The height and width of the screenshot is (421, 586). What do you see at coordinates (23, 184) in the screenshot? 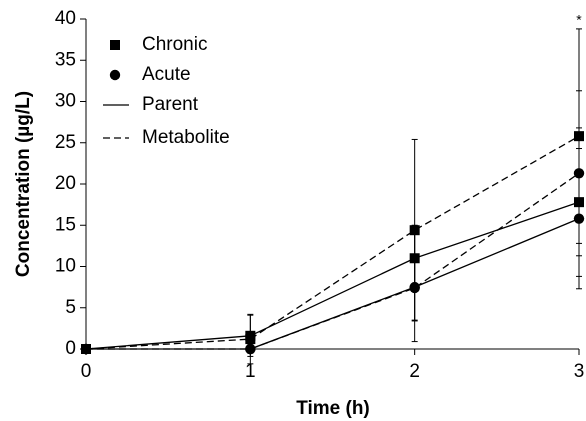
I see `y-axis-title: Concentration (µg/L)` at bounding box center [23, 184].